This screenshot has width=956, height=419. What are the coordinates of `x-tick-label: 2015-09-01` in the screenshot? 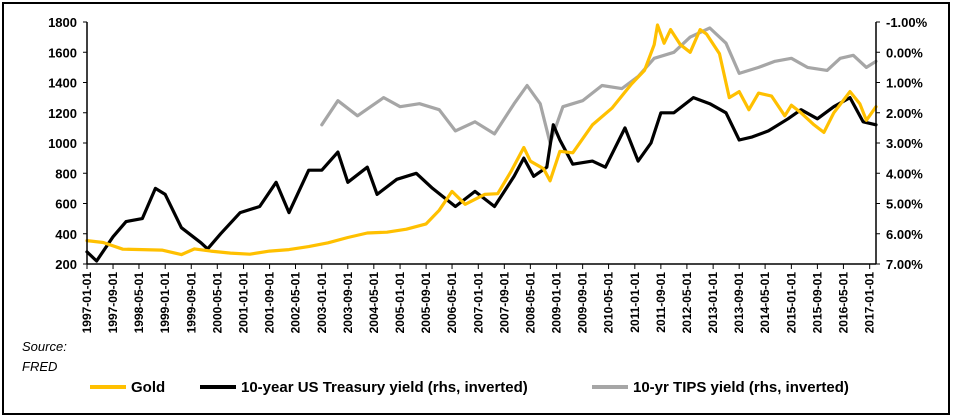 It's located at (817, 303).